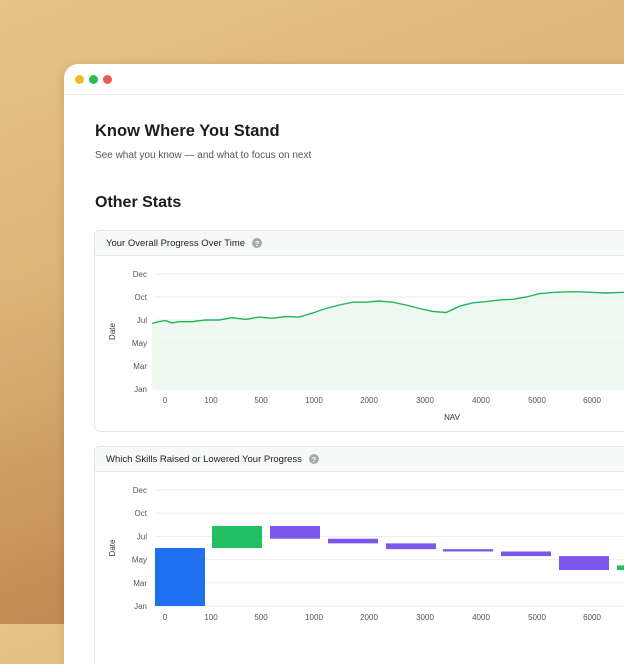 The height and width of the screenshot is (664, 624). Describe the element at coordinates (107, 79) in the screenshot. I see `close-button` at that location.